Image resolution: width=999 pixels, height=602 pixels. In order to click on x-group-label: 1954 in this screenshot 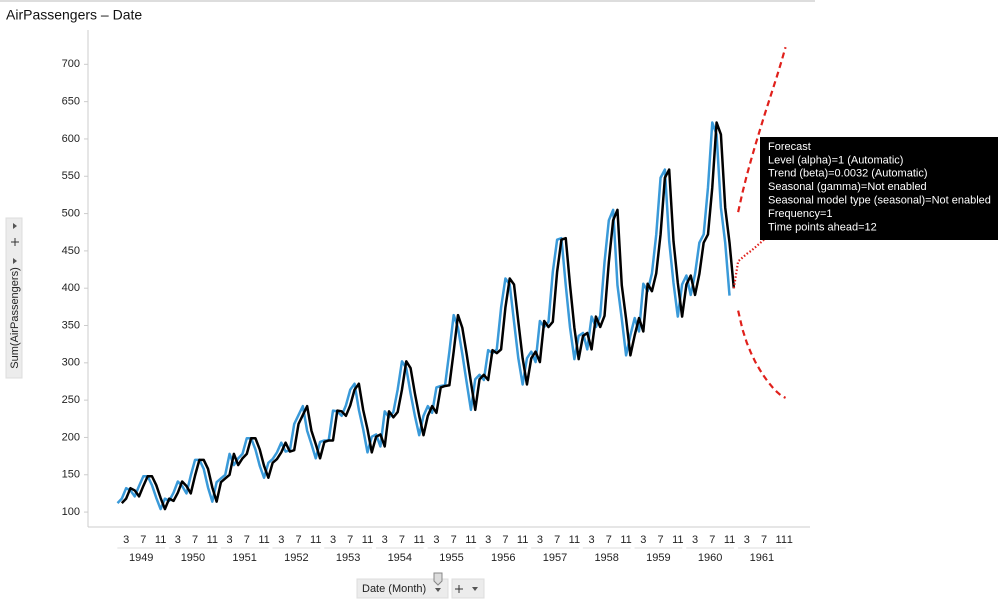, I will do `click(400, 558)`.